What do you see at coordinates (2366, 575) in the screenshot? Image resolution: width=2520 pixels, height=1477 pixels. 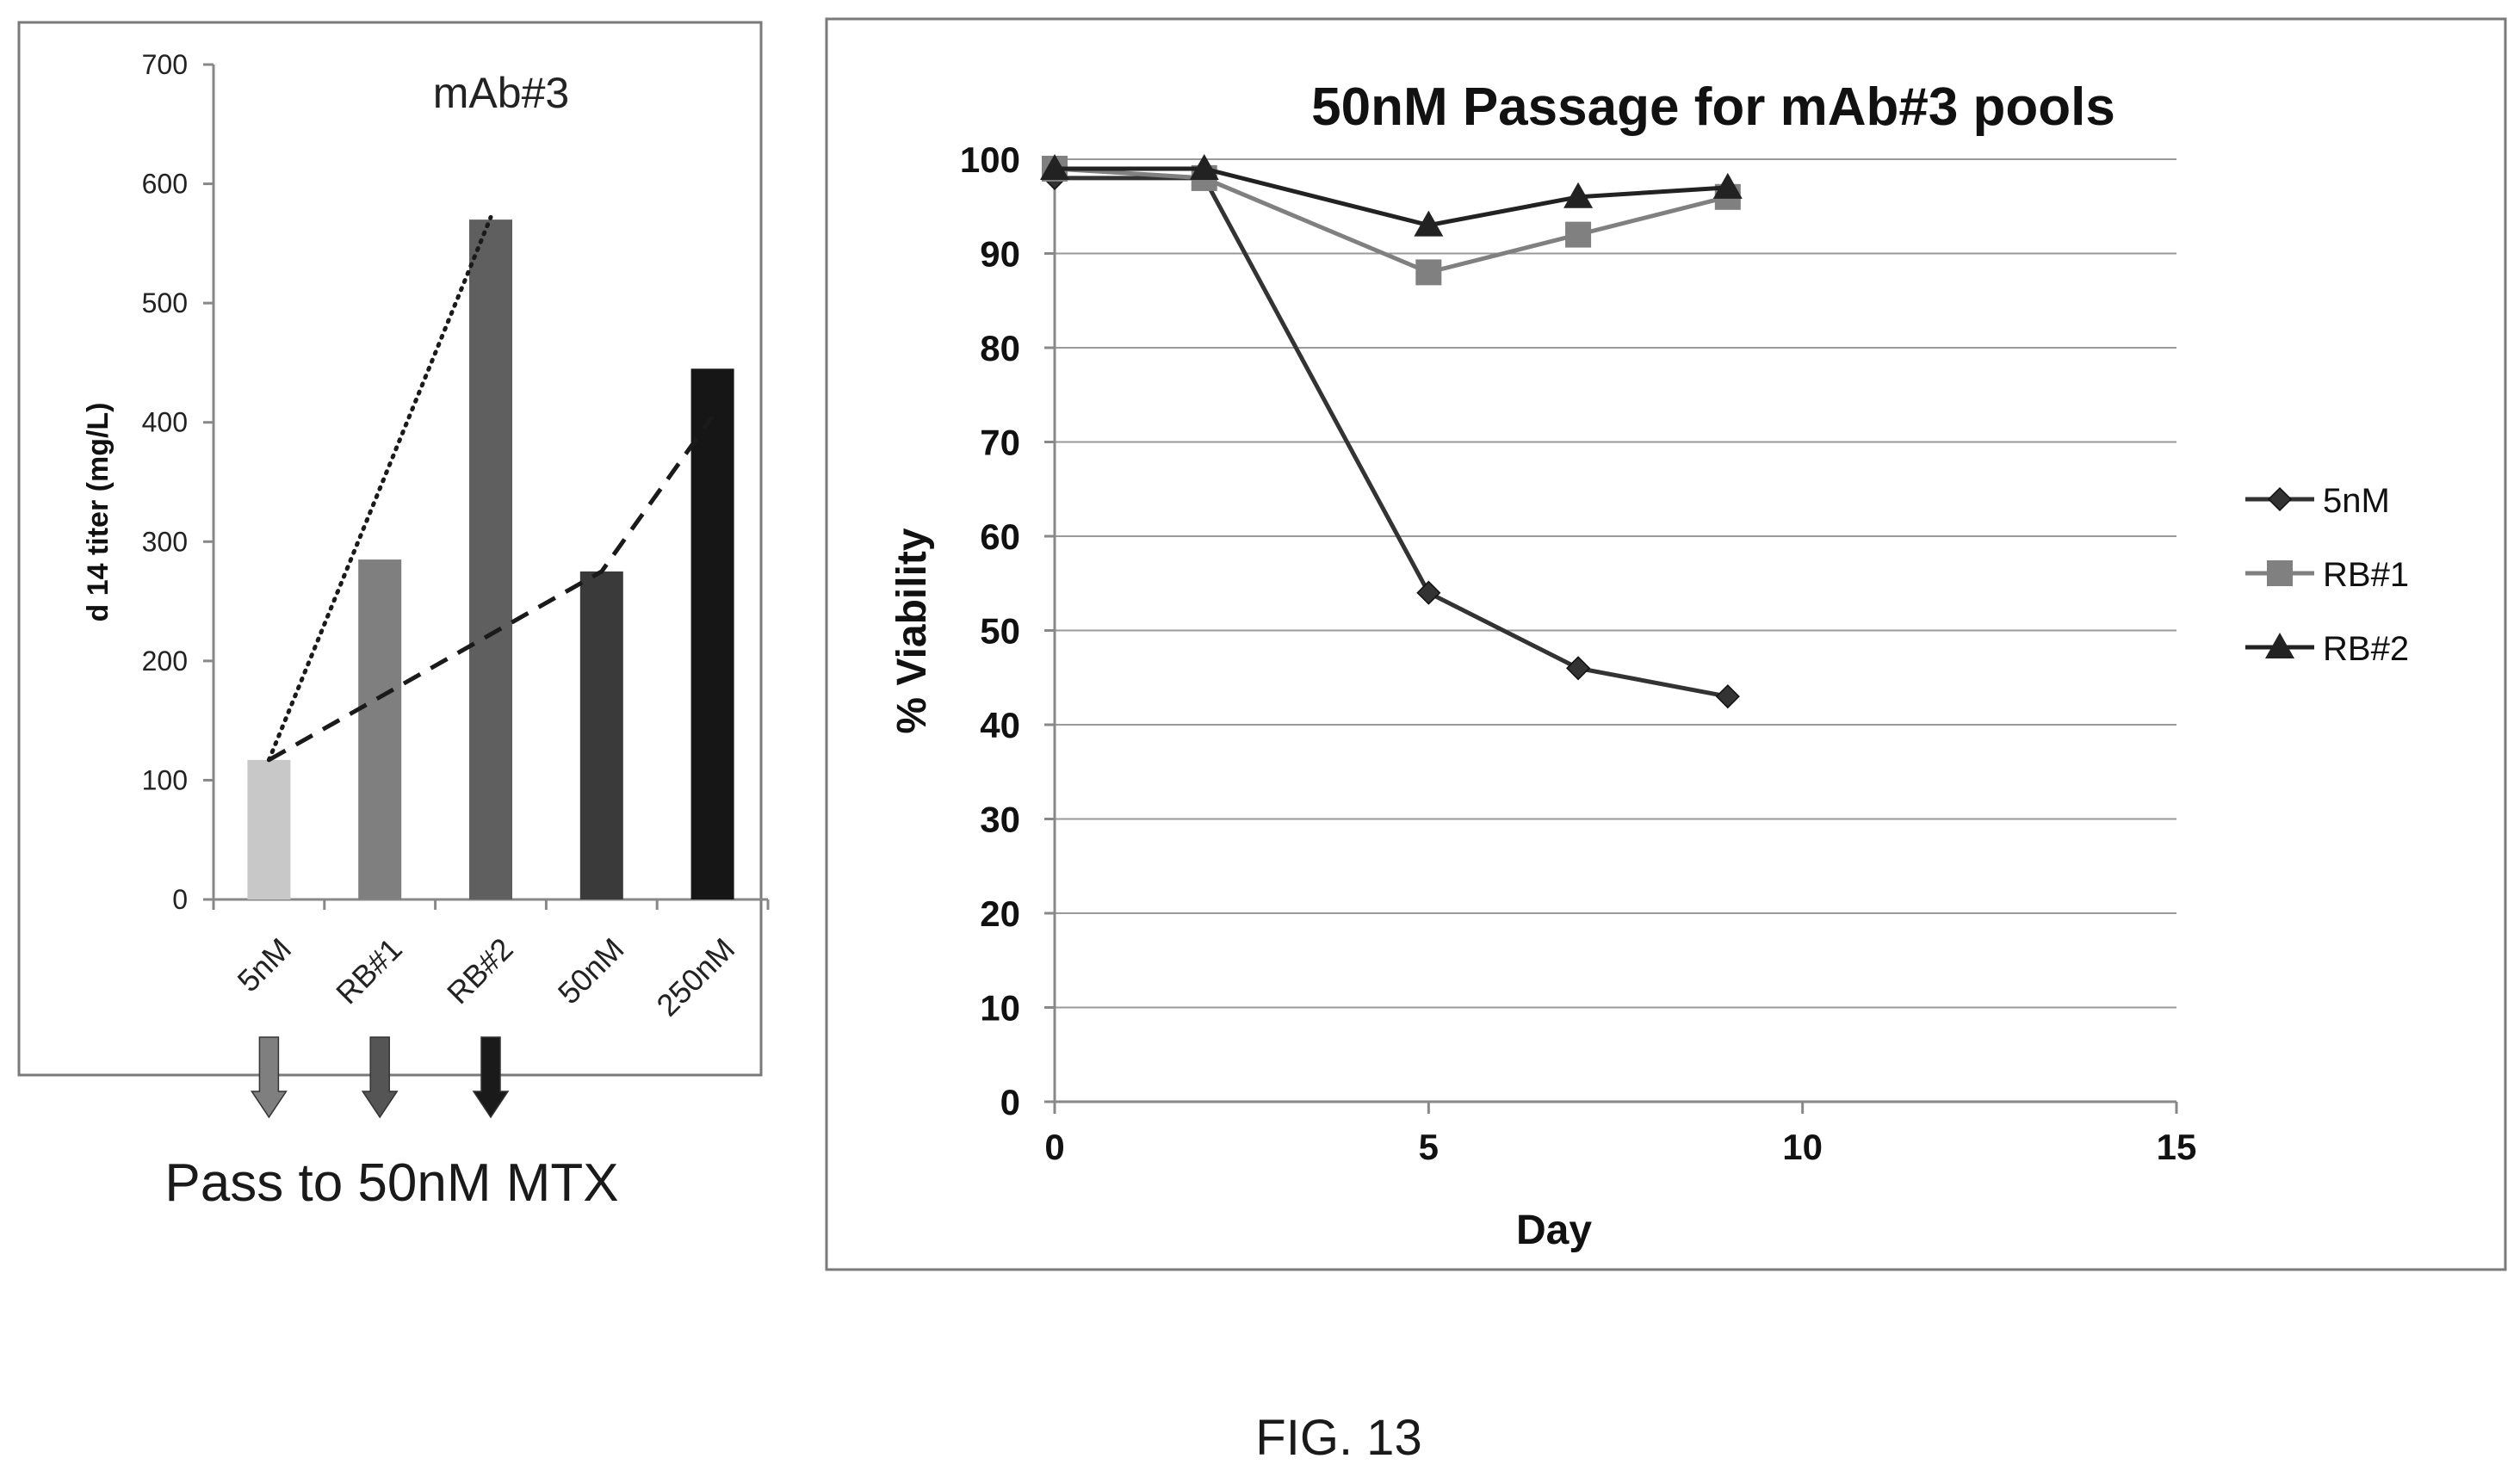 I see `legend-label: RB#1` at bounding box center [2366, 575].